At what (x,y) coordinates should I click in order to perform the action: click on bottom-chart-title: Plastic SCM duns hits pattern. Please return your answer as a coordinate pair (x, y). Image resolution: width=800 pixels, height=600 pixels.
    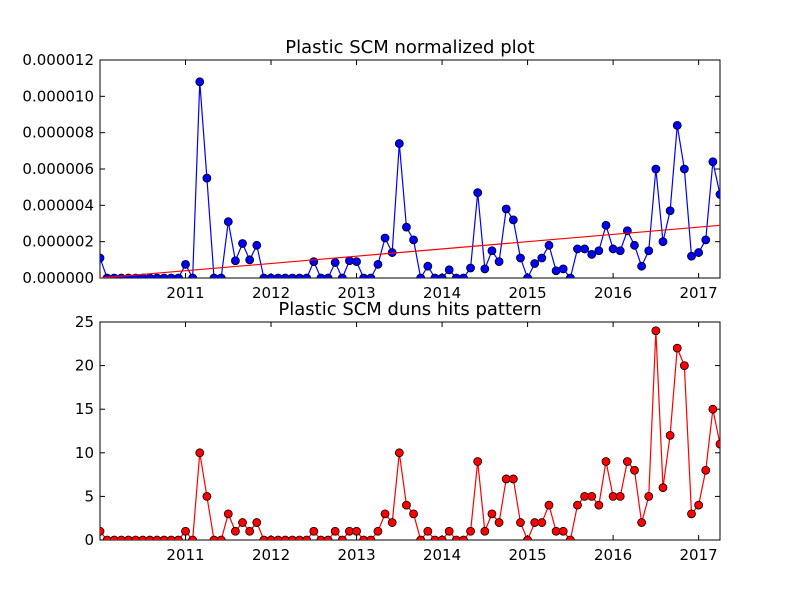
    Looking at the image, I should click on (409, 309).